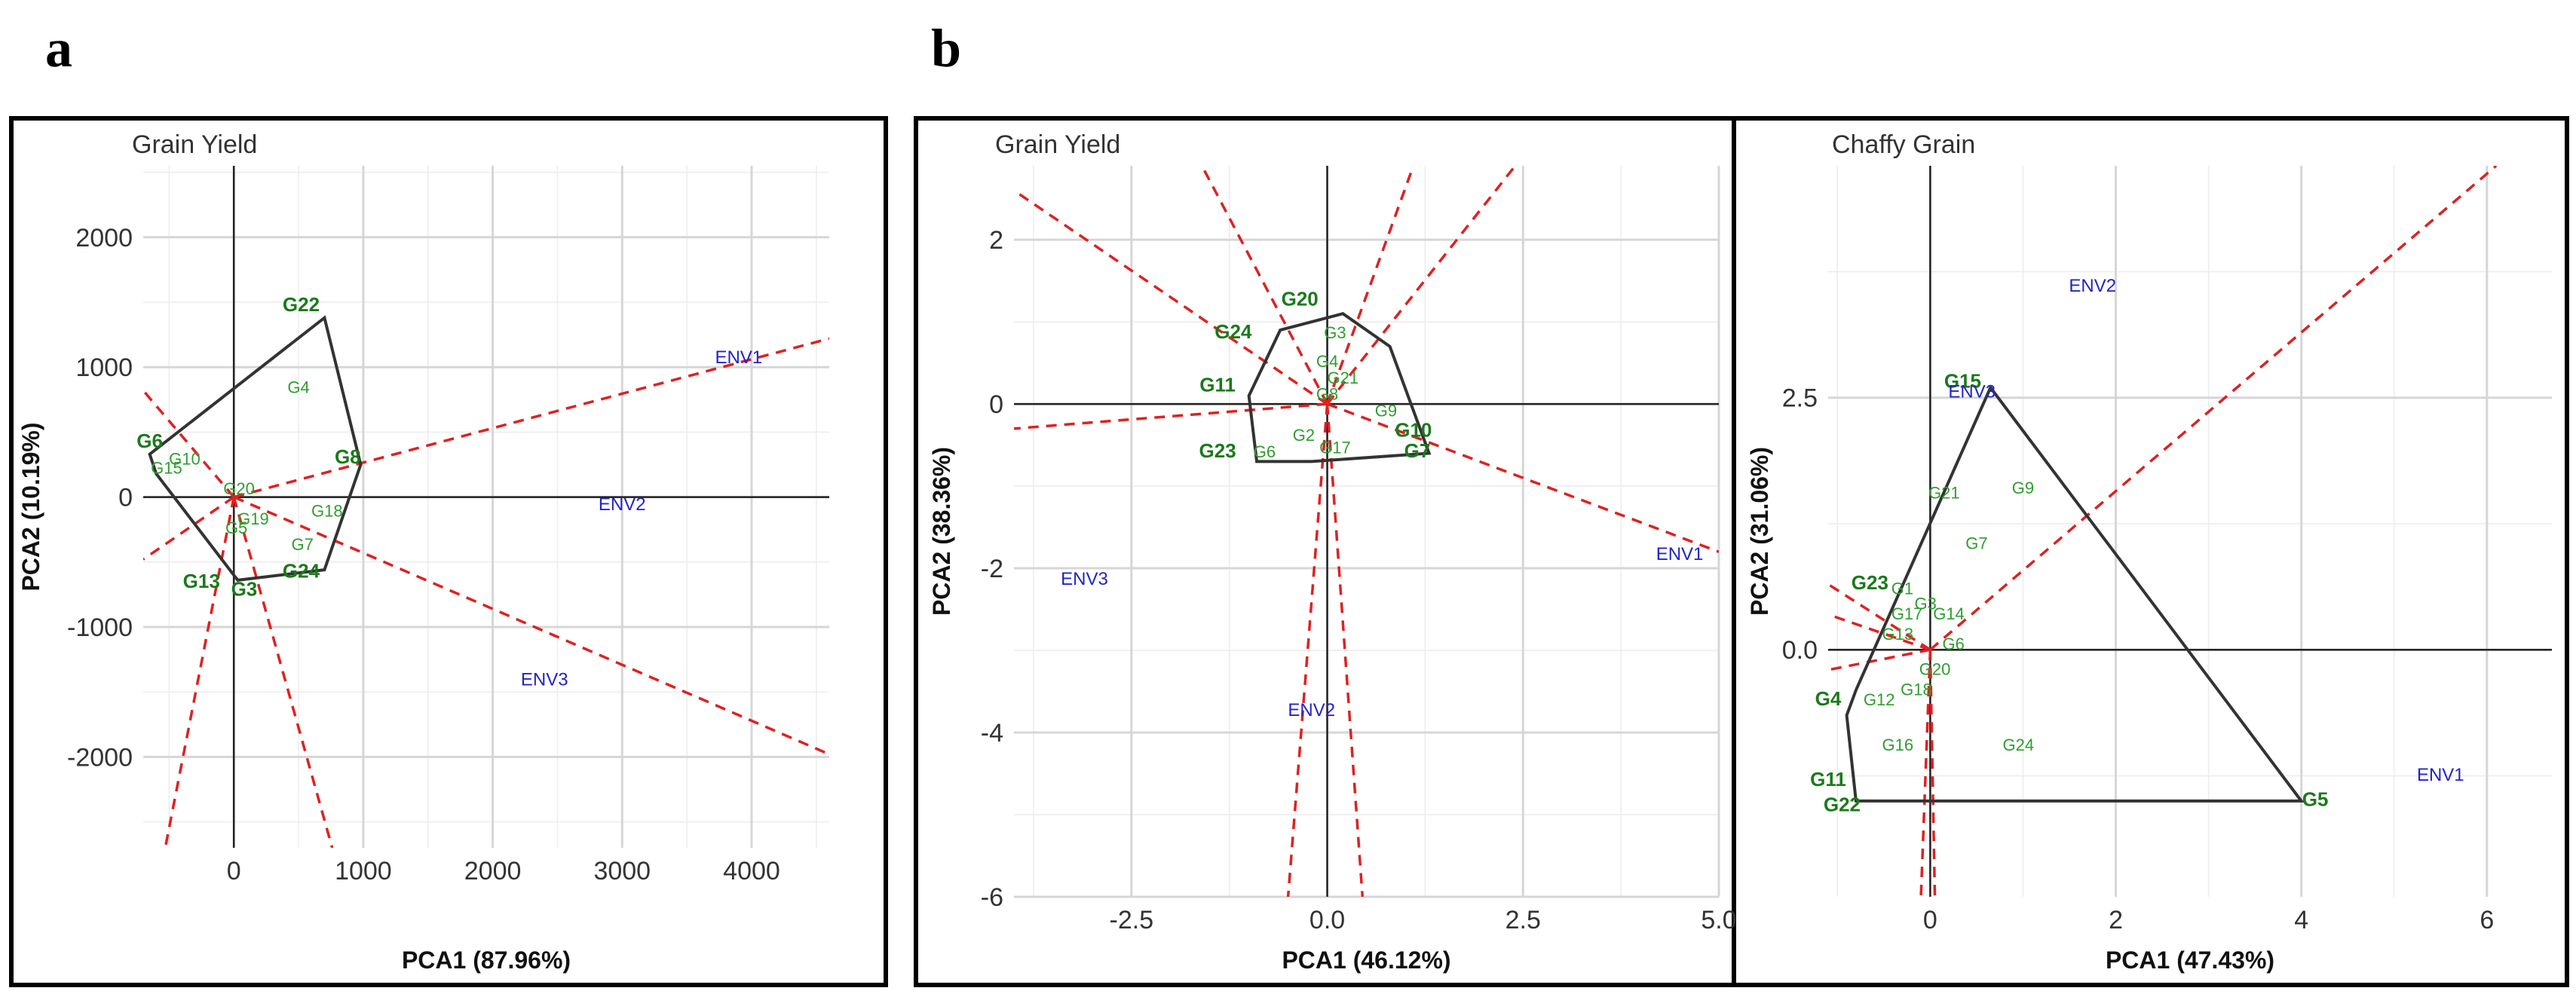 This screenshot has width=2576, height=994. Describe the element at coordinates (751, 871) in the screenshot. I see `x-tick-label: 4000` at that location.